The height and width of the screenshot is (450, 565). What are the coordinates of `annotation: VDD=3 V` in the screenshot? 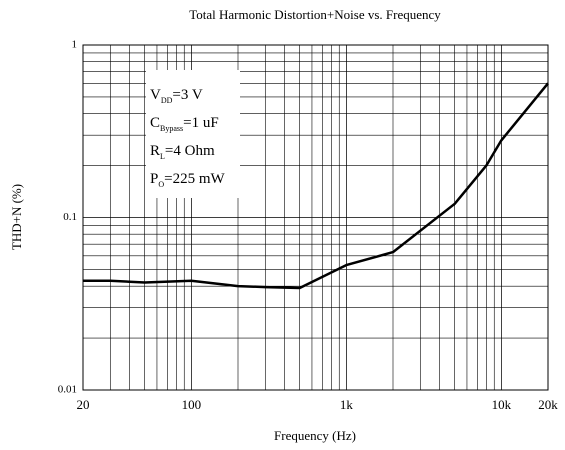 It's located at (176, 95).